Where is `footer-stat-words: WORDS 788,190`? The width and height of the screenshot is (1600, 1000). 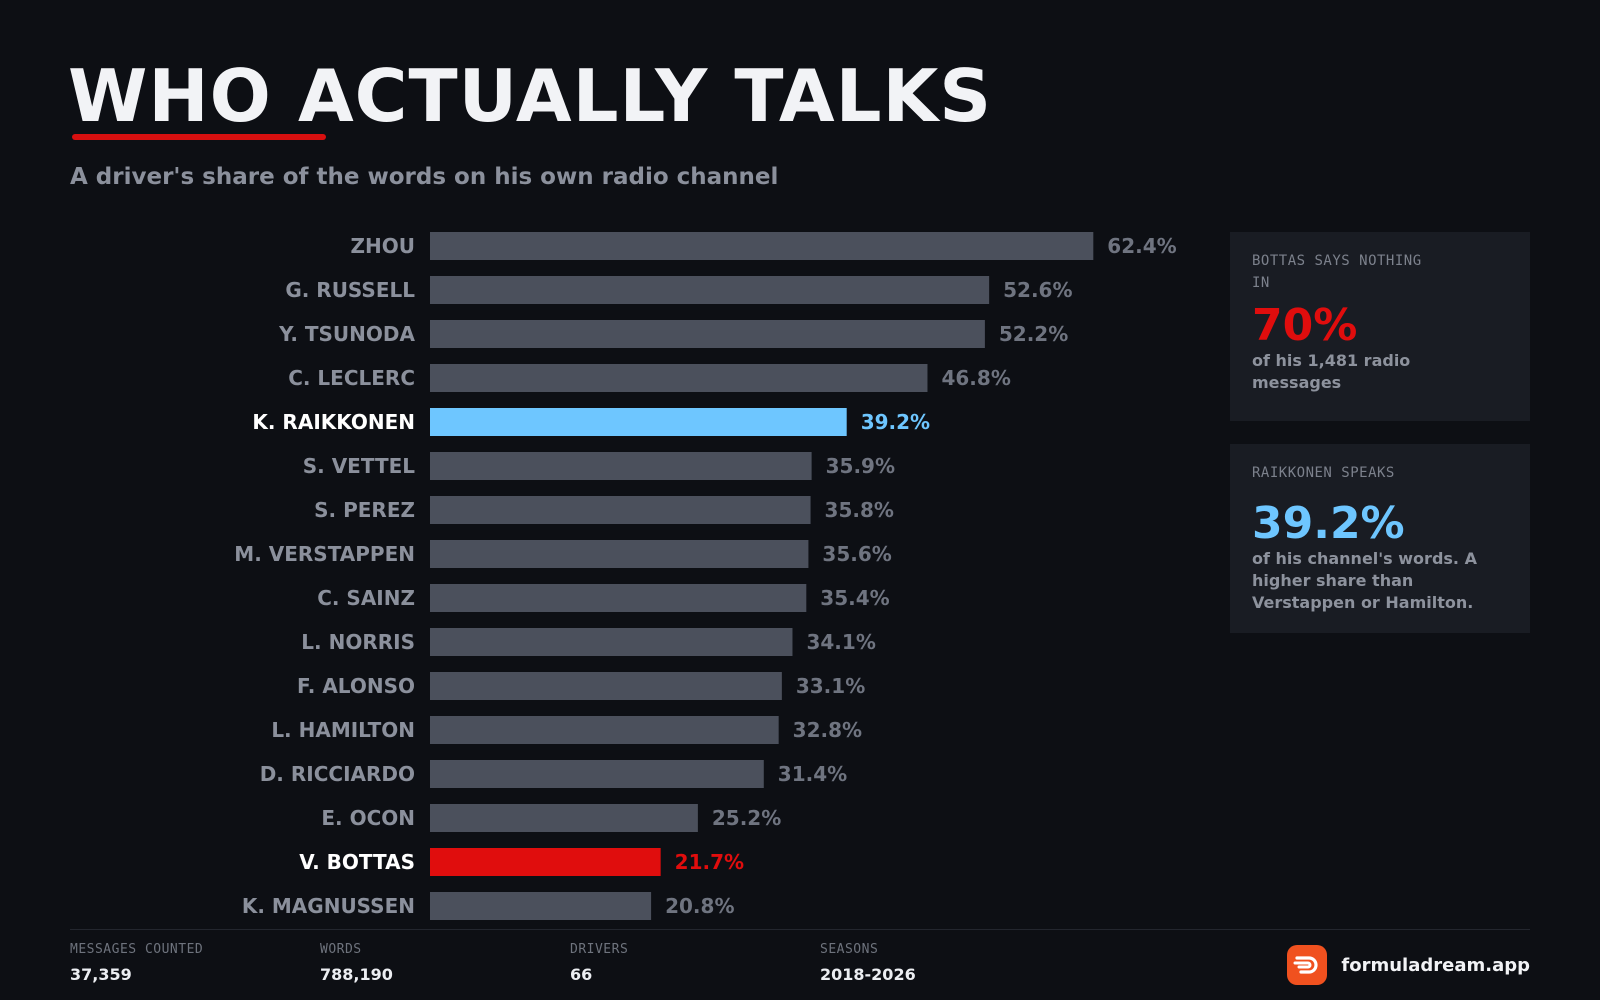
footer-stat-words: WORDS 788,190 is located at coordinates (356, 963).